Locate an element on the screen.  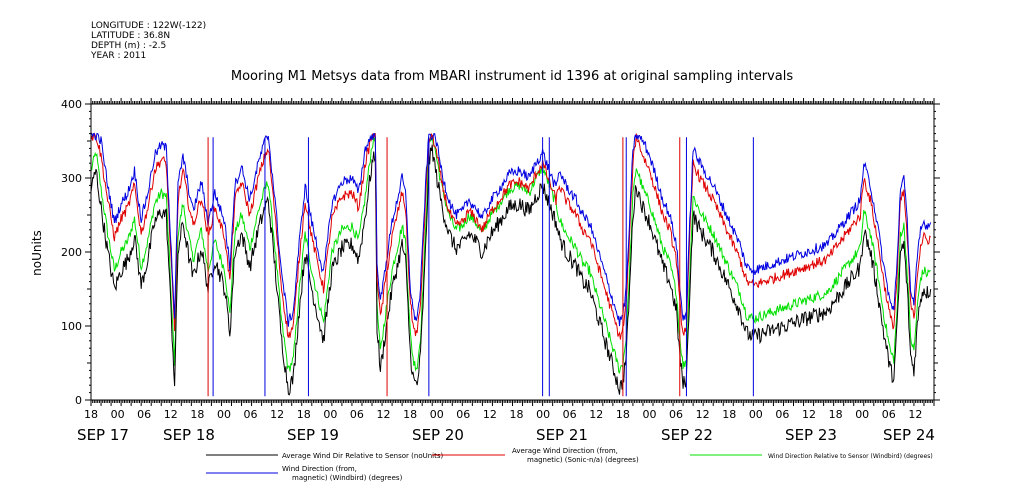
x-hour-label-15: 12 is located at coordinates (490, 414).